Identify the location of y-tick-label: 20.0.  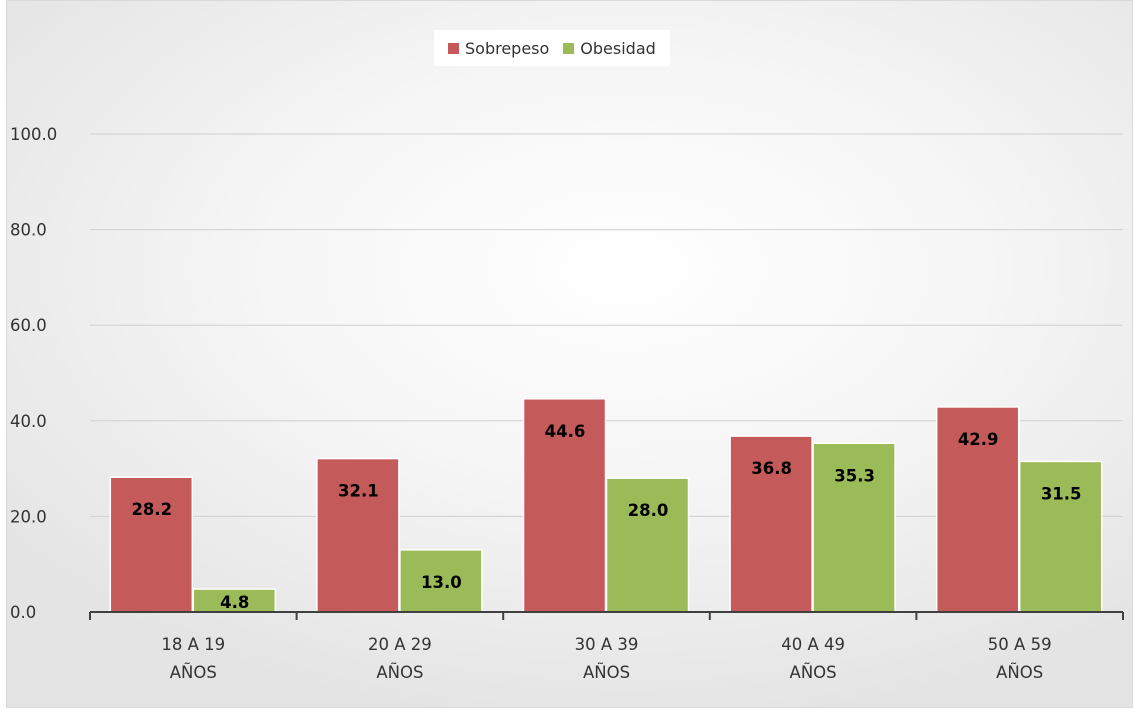
(28, 516).